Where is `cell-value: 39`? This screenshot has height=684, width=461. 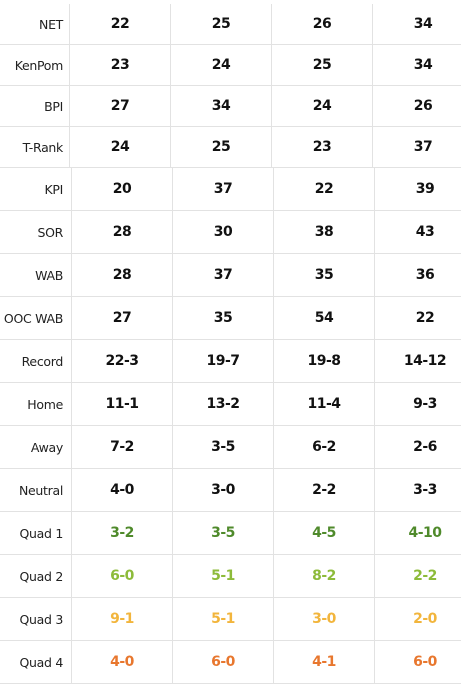
cell-value: 39 is located at coordinates (417, 189).